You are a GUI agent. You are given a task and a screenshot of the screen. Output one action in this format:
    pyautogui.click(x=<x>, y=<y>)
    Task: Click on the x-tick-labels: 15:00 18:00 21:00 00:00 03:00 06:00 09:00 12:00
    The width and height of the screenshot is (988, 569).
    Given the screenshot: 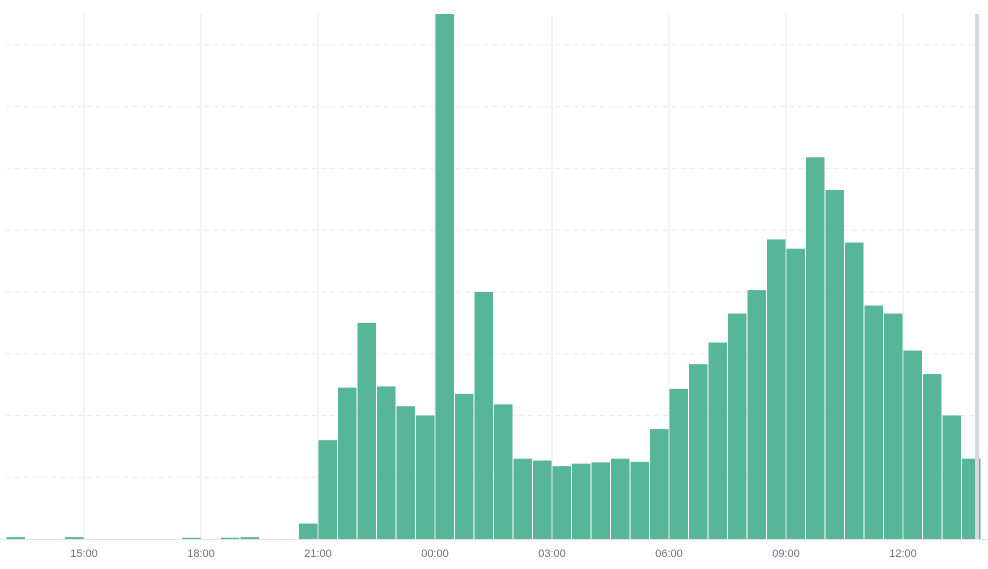 What is the action you would take?
    pyautogui.click(x=493, y=554)
    